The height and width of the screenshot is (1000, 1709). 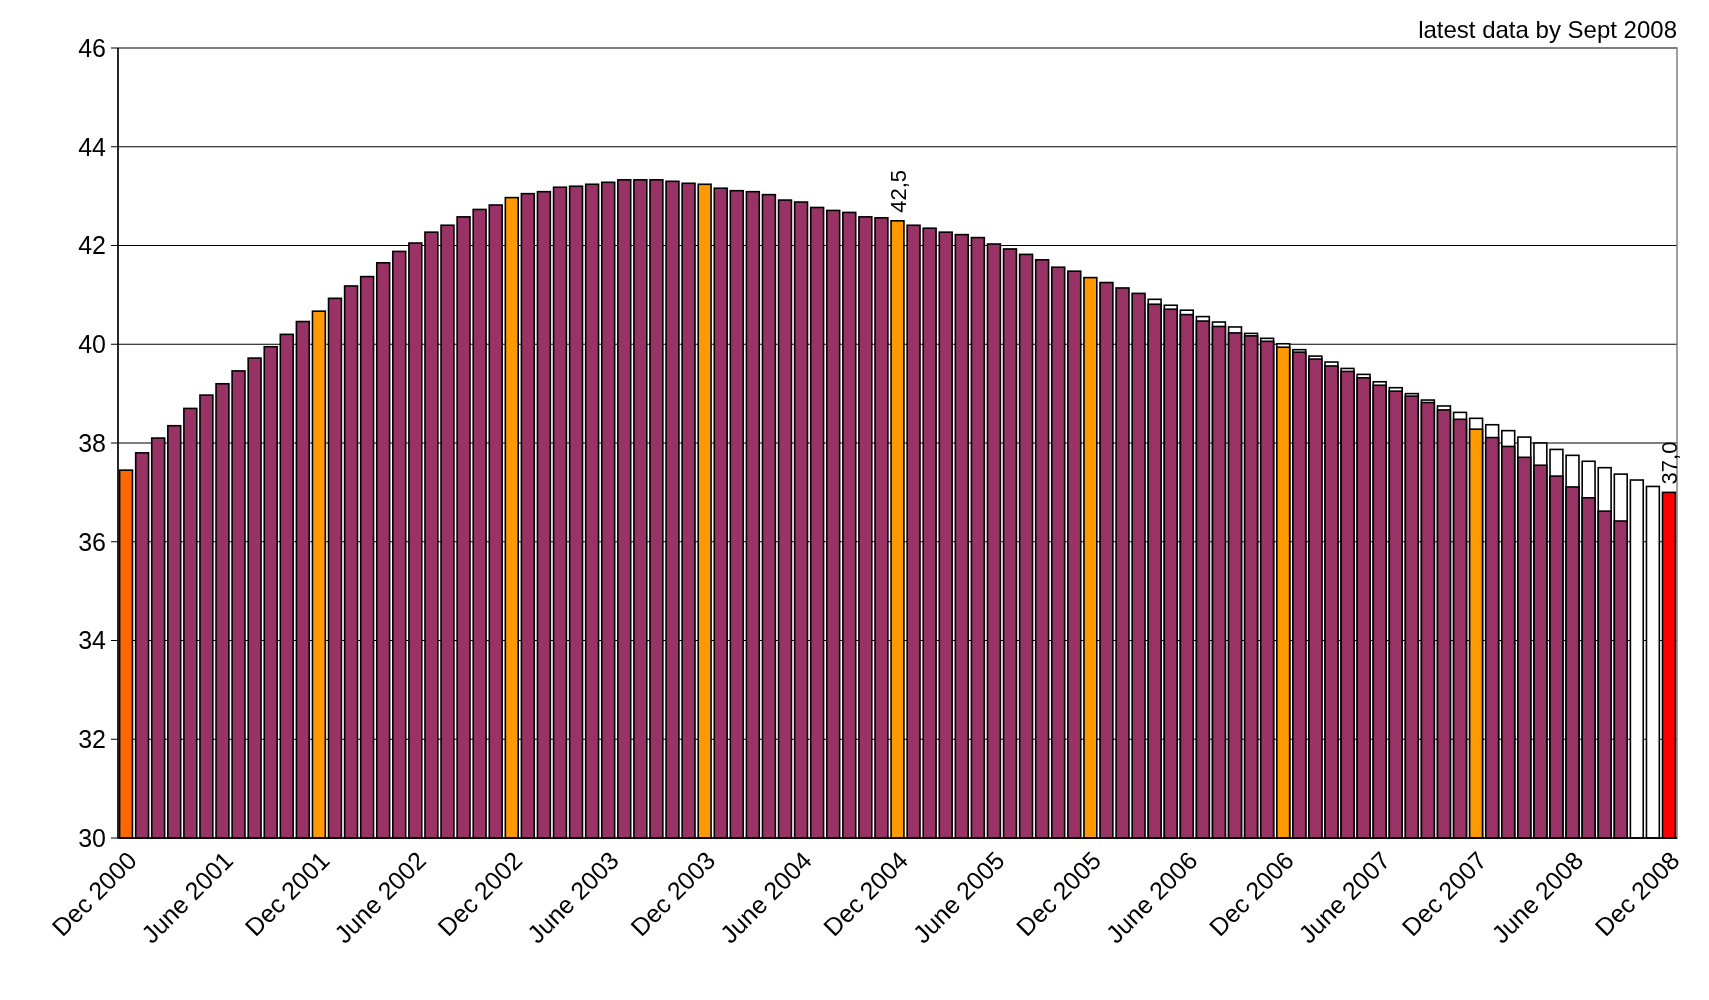 I want to click on y-tick-label: 30, so click(x=92, y=837).